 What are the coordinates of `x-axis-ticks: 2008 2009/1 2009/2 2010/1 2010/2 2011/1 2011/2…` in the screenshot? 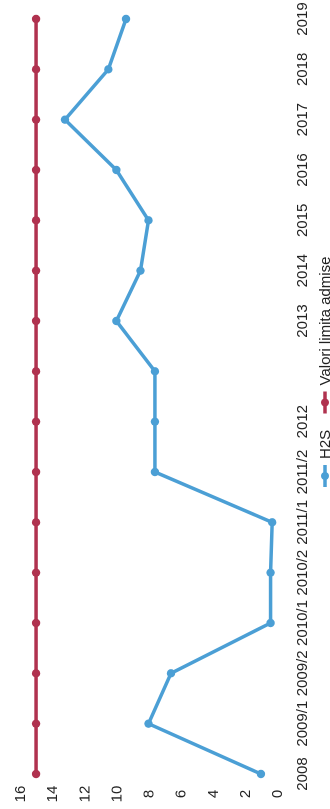 It's located at (302, 396).